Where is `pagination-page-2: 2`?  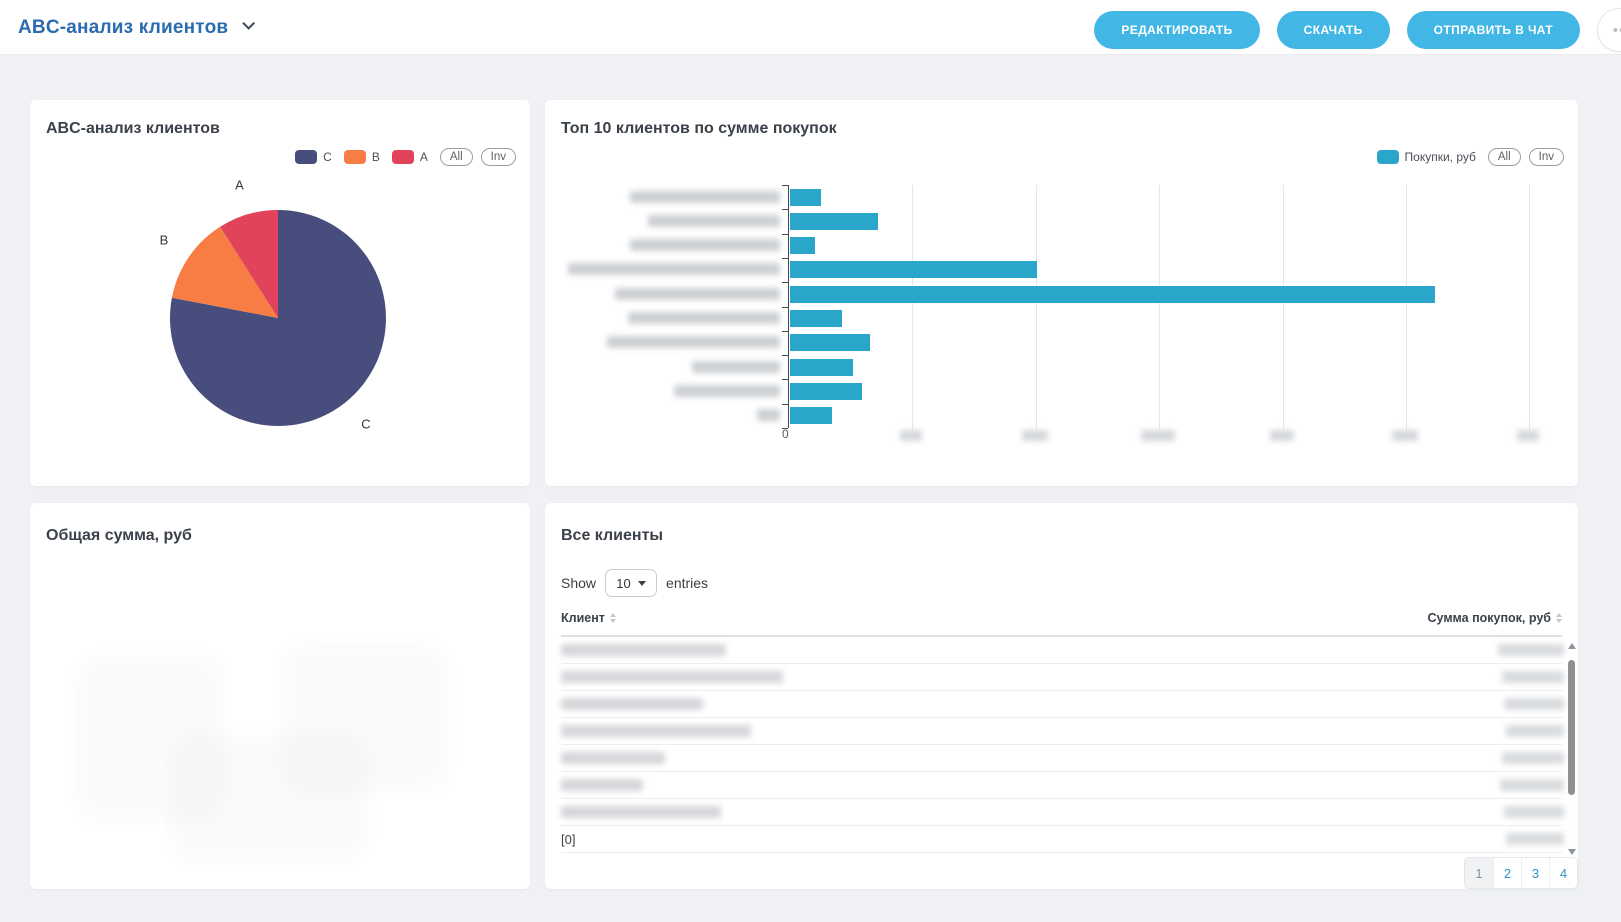
pagination-page-2: 2 is located at coordinates (1507, 873).